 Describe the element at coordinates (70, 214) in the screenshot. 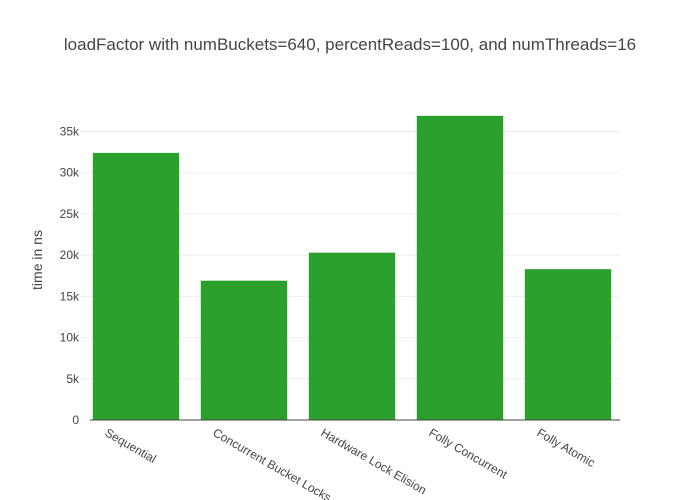

I see `y-tick-label: 25k` at that location.